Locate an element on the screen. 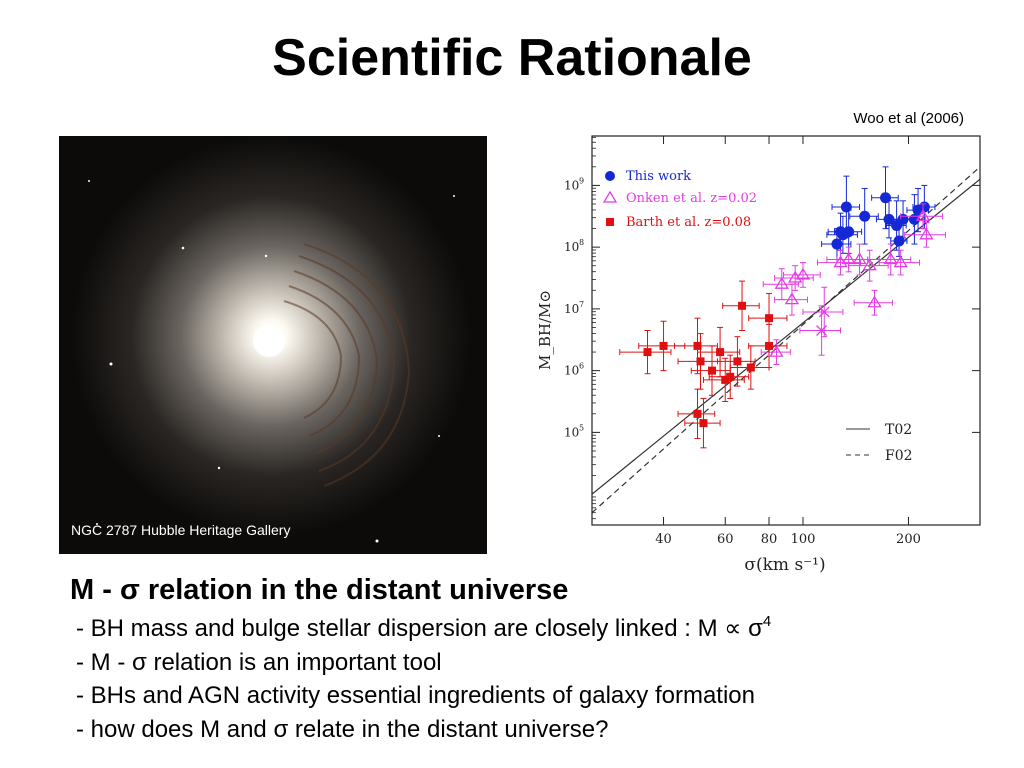 The height and width of the screenshot is (768, 1024). bullet-text: relation is an important tool is located at coordinates (294, 662).